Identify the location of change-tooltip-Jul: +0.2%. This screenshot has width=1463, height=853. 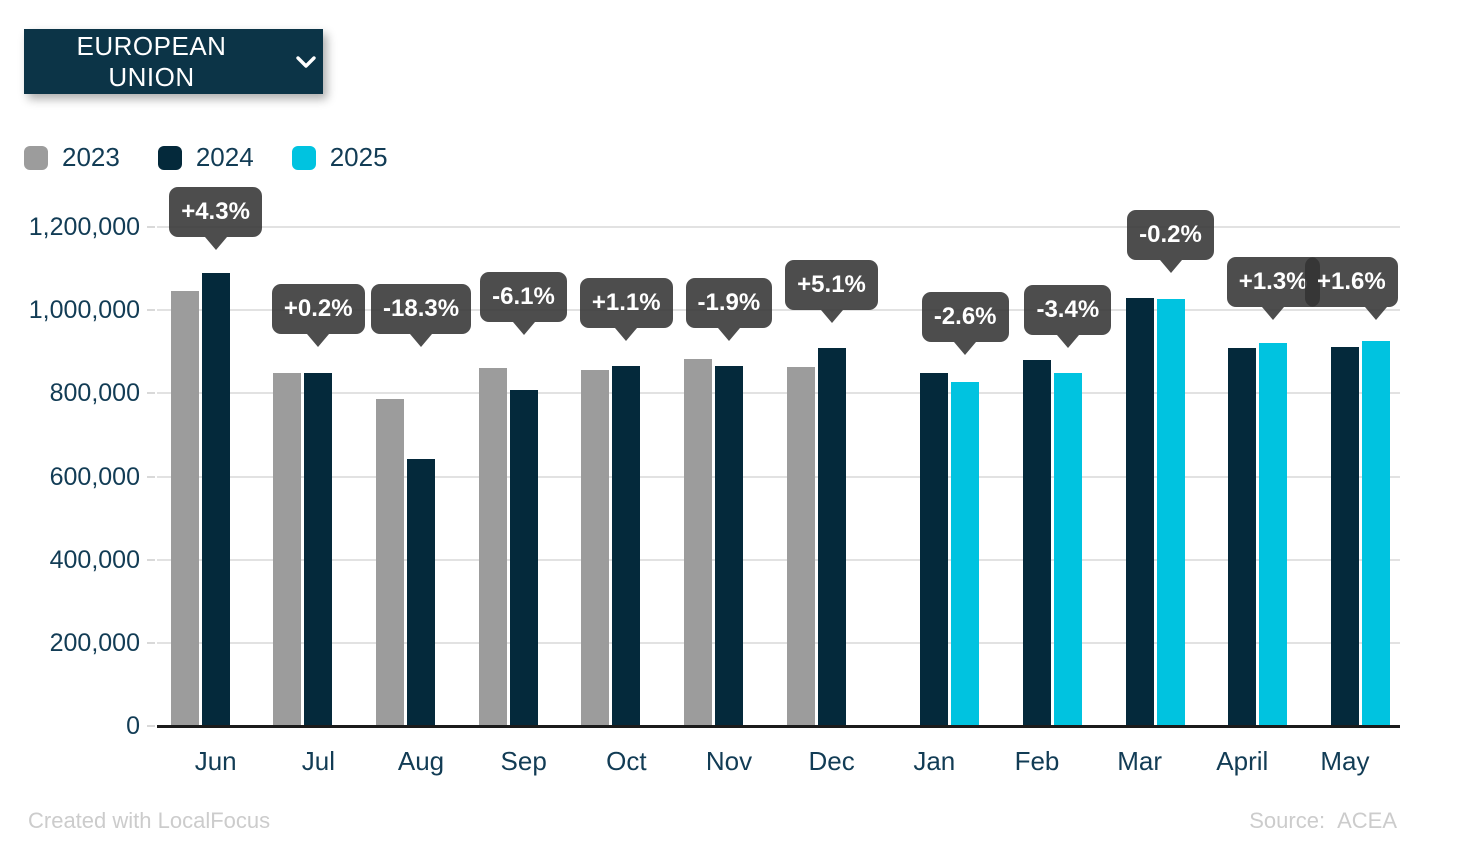
(318, 309).